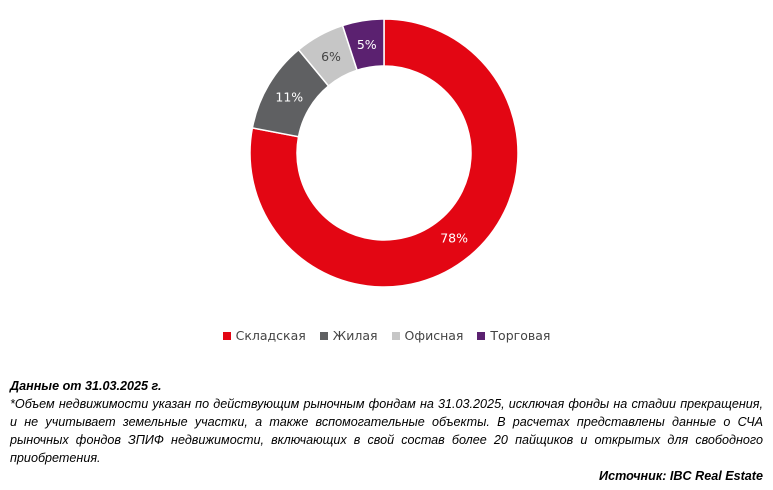 The width and height of the screenshot is (773, 490). Describe the element at coordinates (454, 237) in the screenshot. I see `data-label: 78%` at that location.